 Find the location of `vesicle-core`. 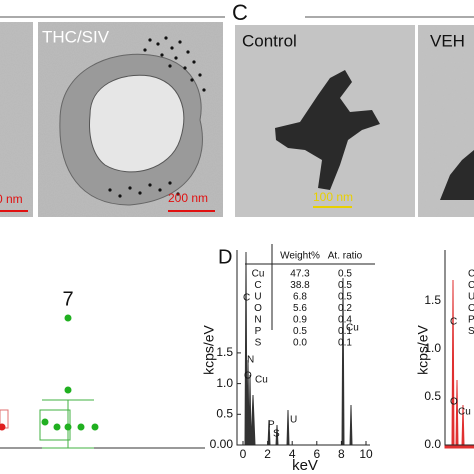

vesicle-core is located at coordinates (137, 123).